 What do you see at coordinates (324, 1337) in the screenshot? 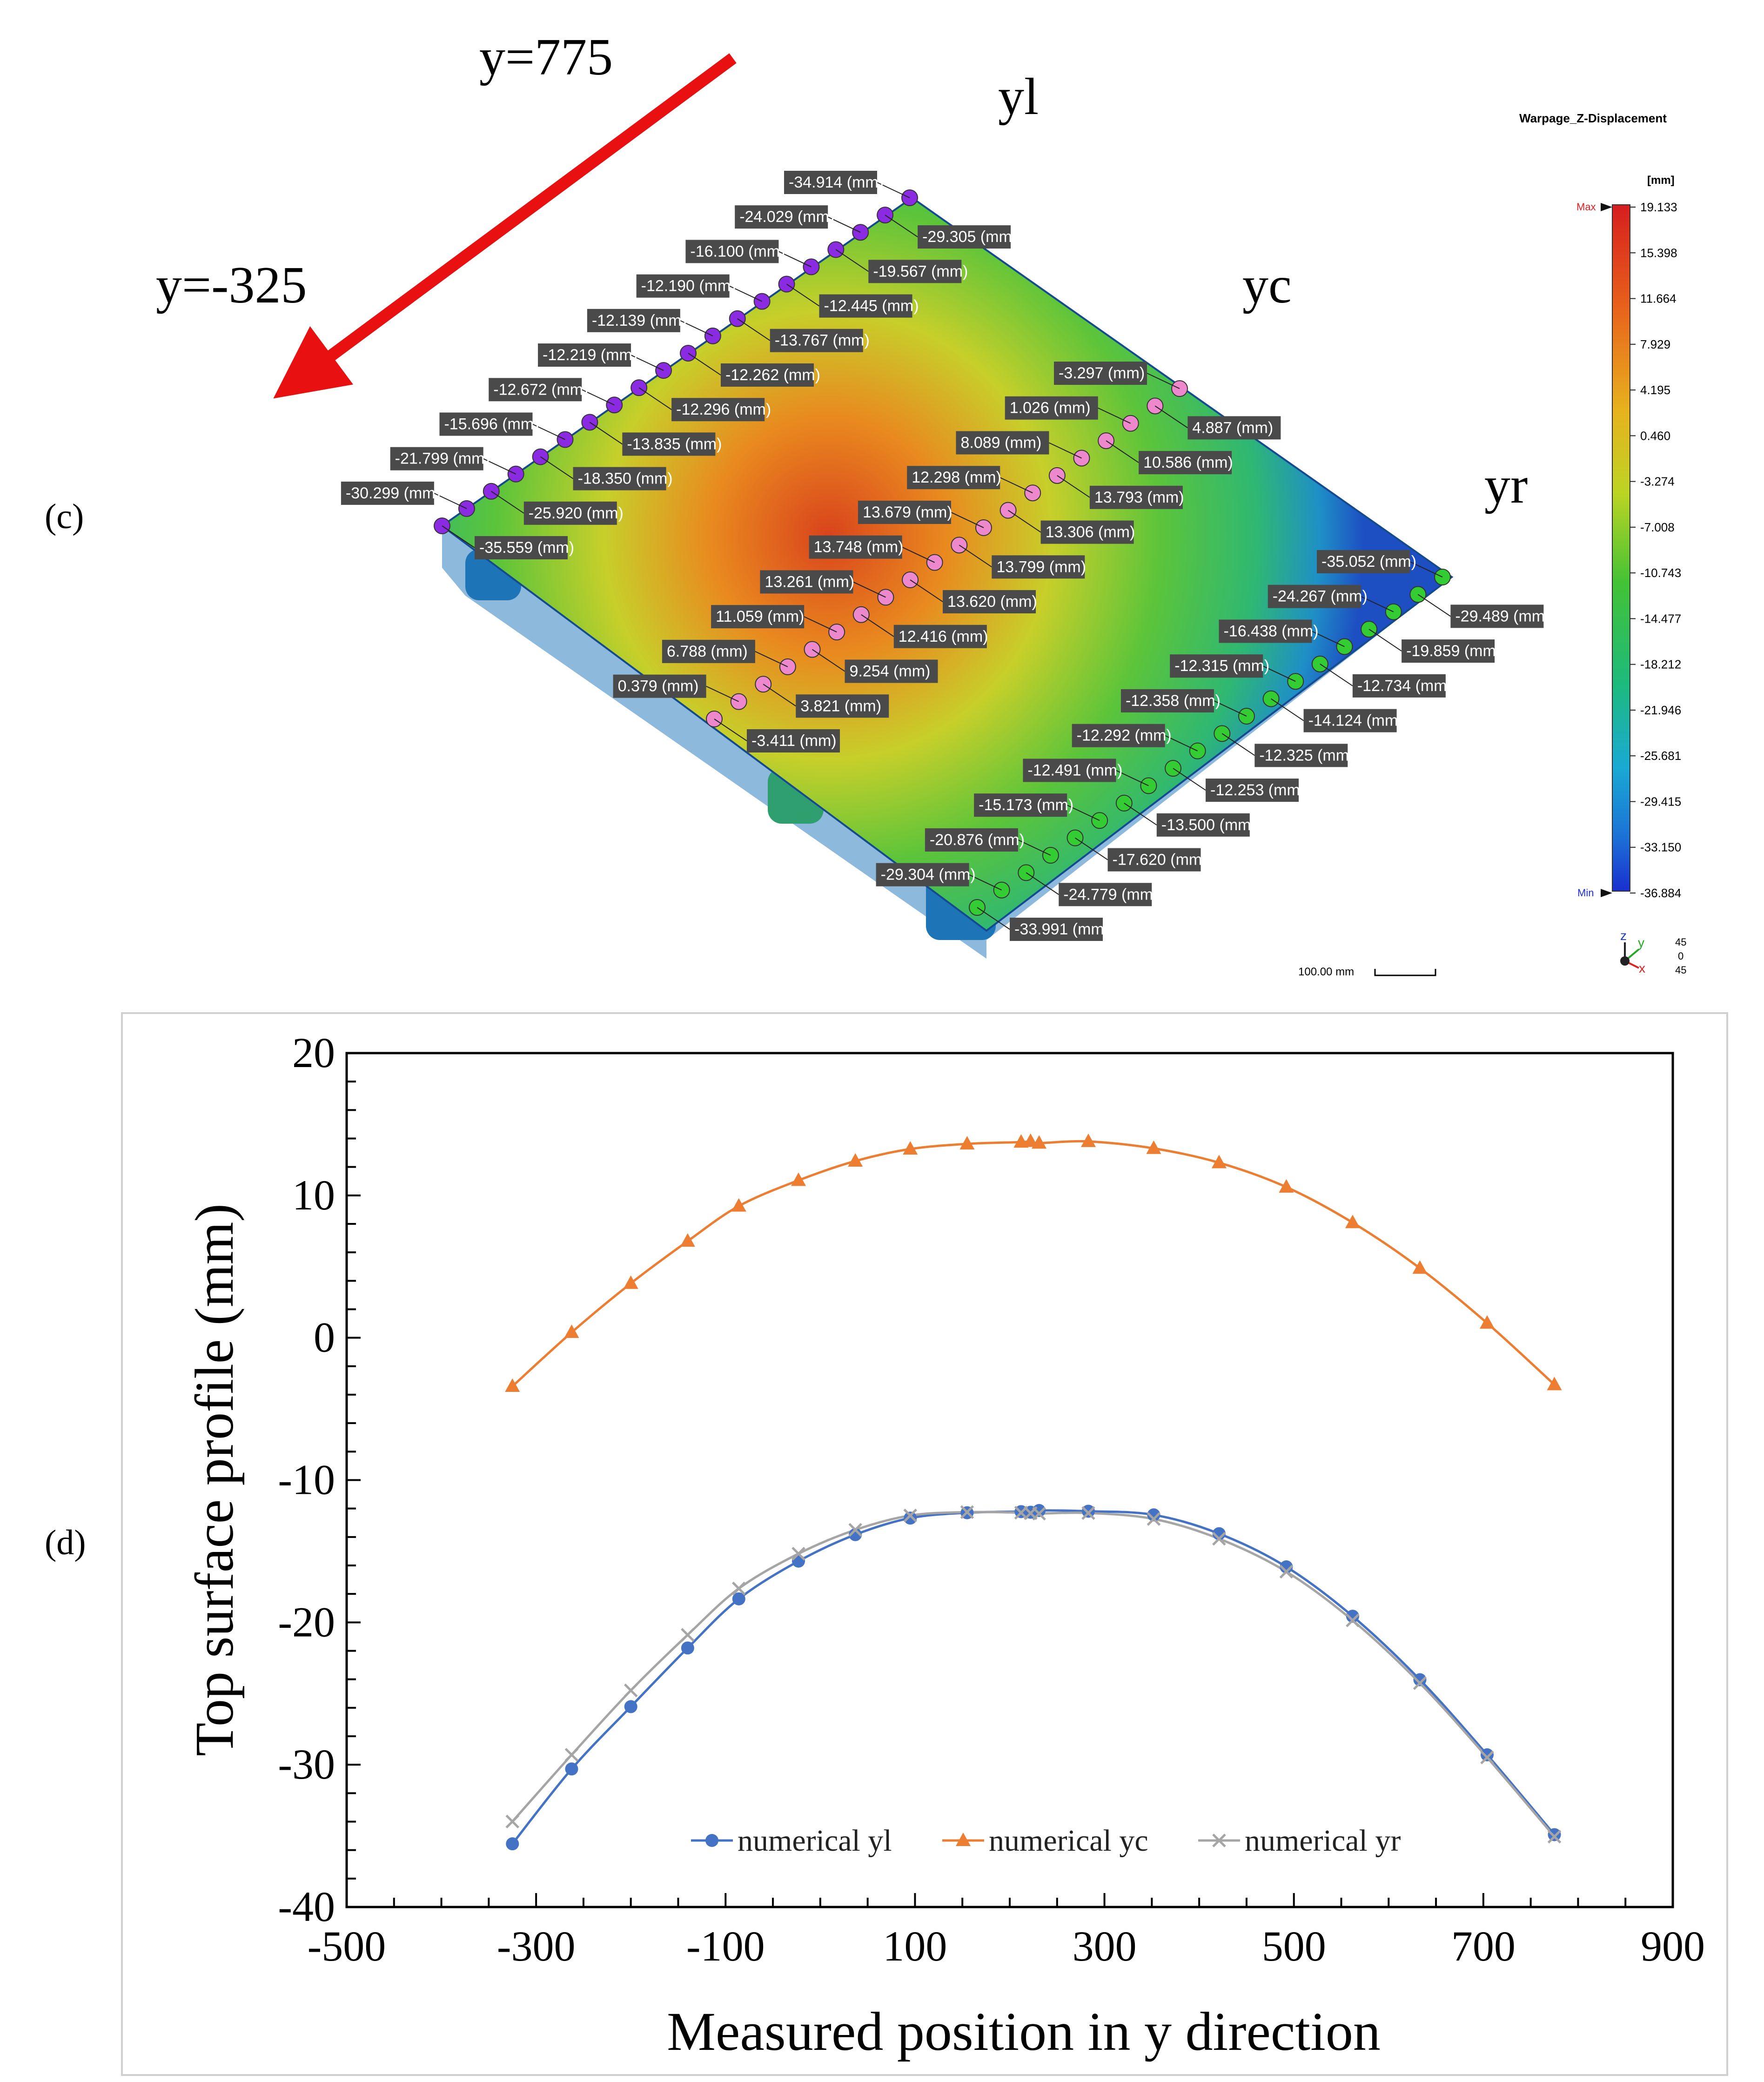
I see `y-tick-label: 0` at bounding box center [324, 1337].